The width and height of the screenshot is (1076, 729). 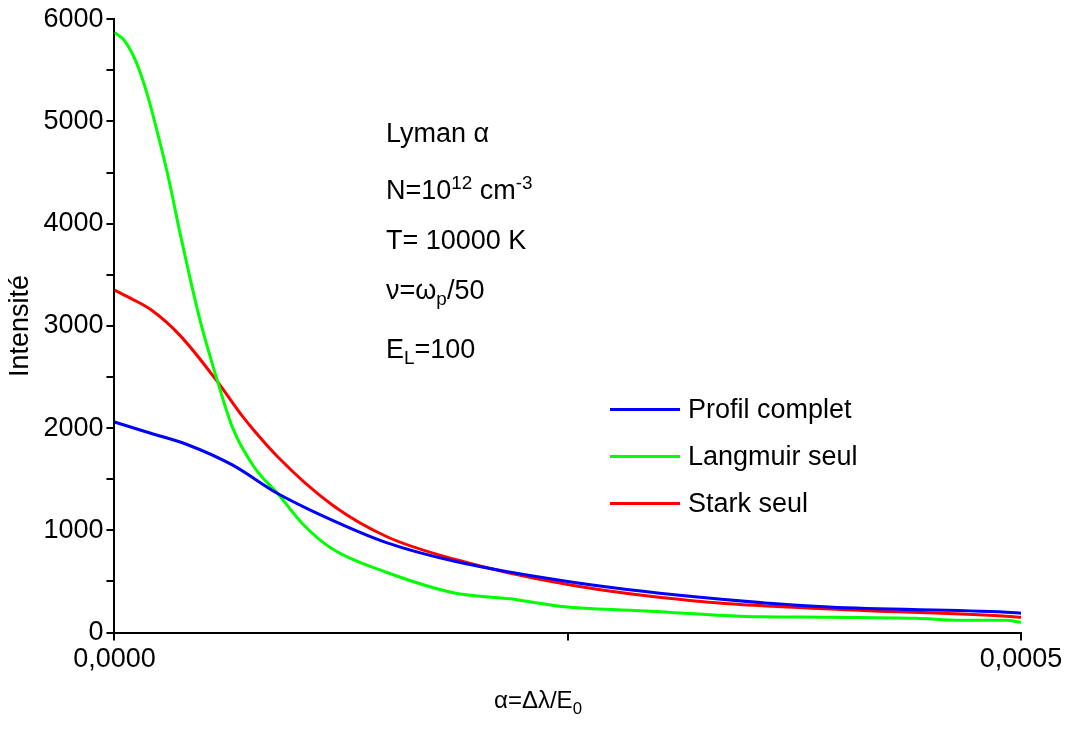 What do you see at coordinates (73, 119) in the screenshot?
I see `y-tick-label: 5000` at bounding box center [73, 119].